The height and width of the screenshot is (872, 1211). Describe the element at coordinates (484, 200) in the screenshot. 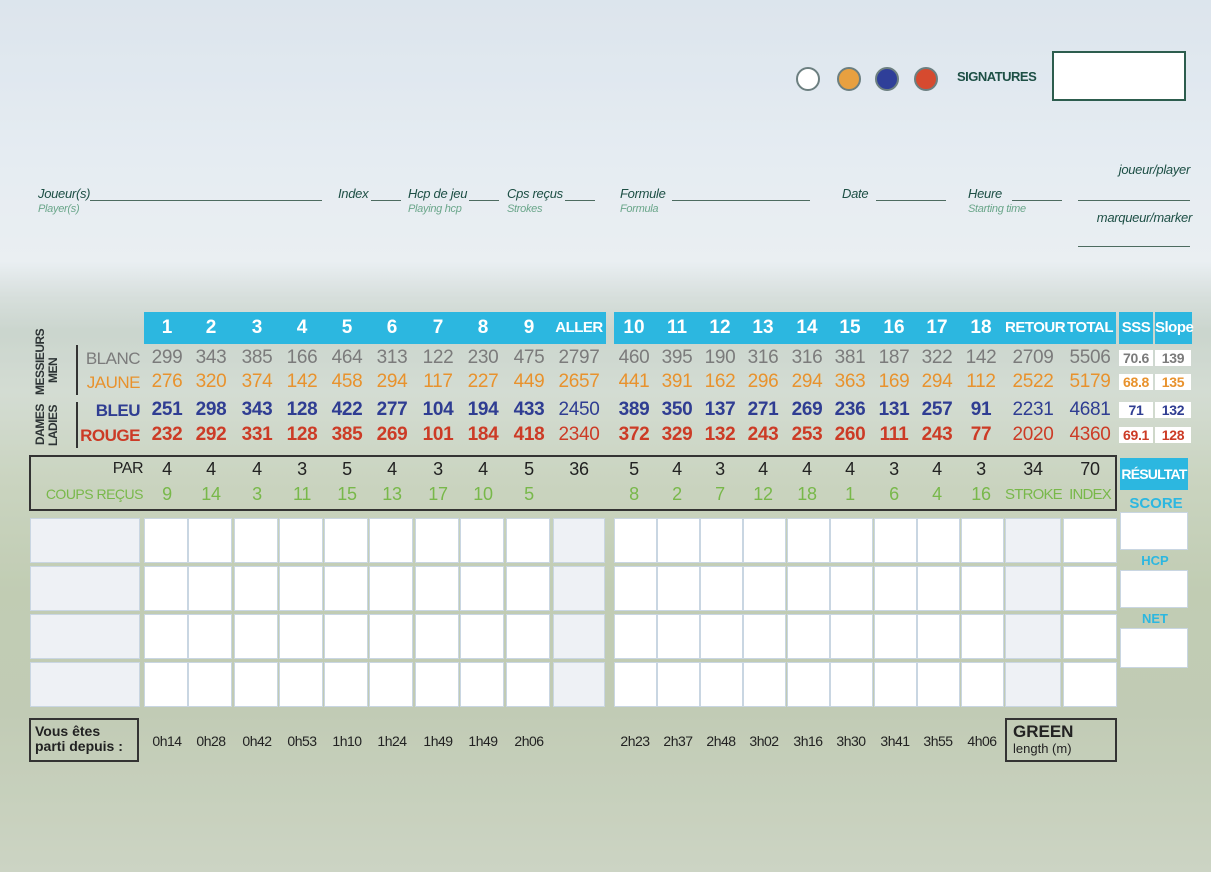

I see `hcp-field` at that location.